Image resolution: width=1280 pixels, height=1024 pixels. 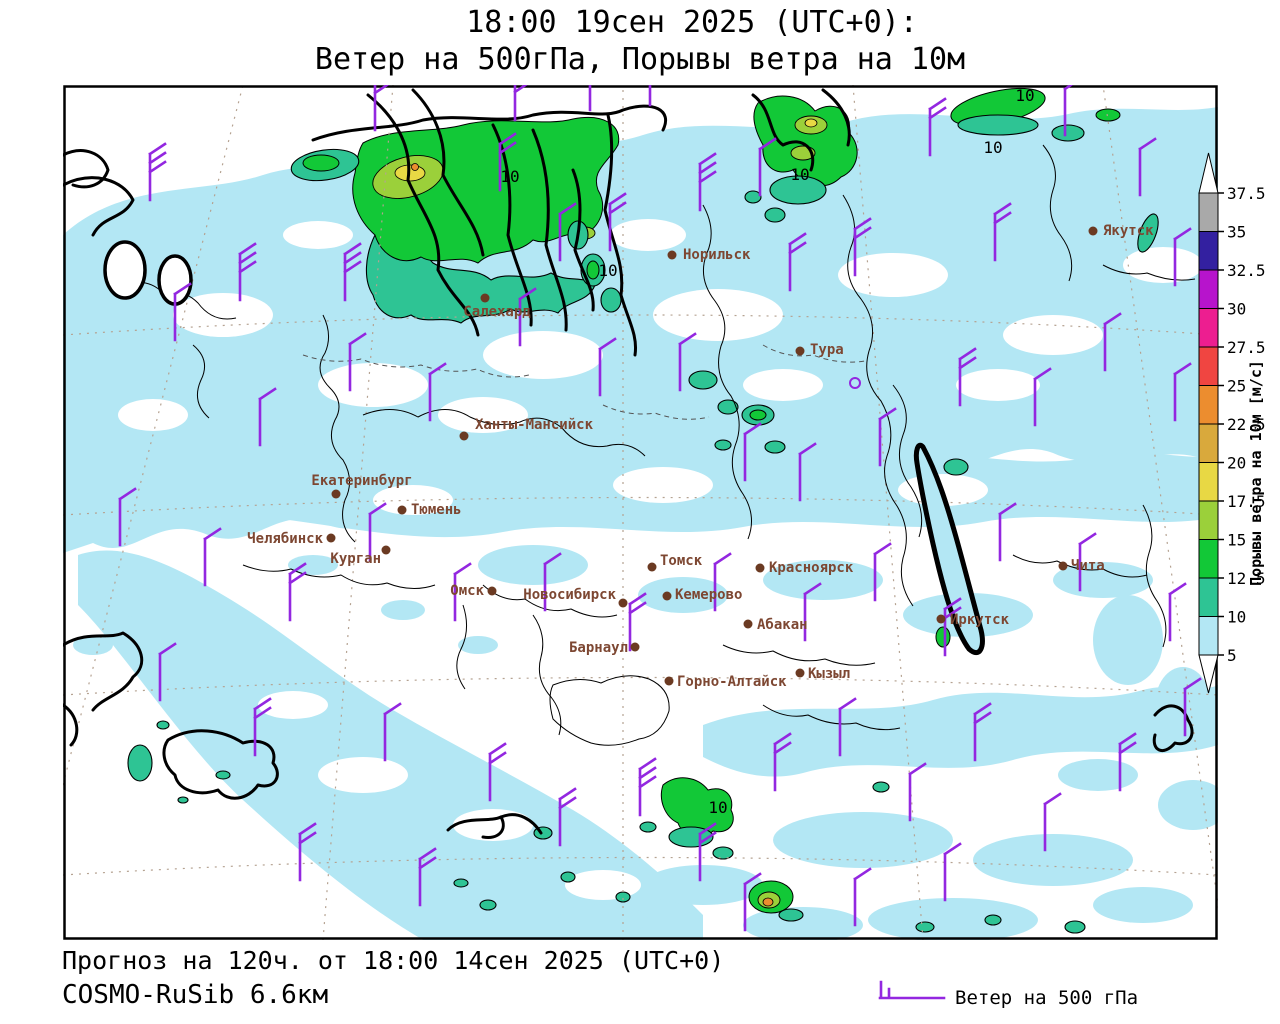 I want to click on city-label: Салехард, so click(x=497, y=312).